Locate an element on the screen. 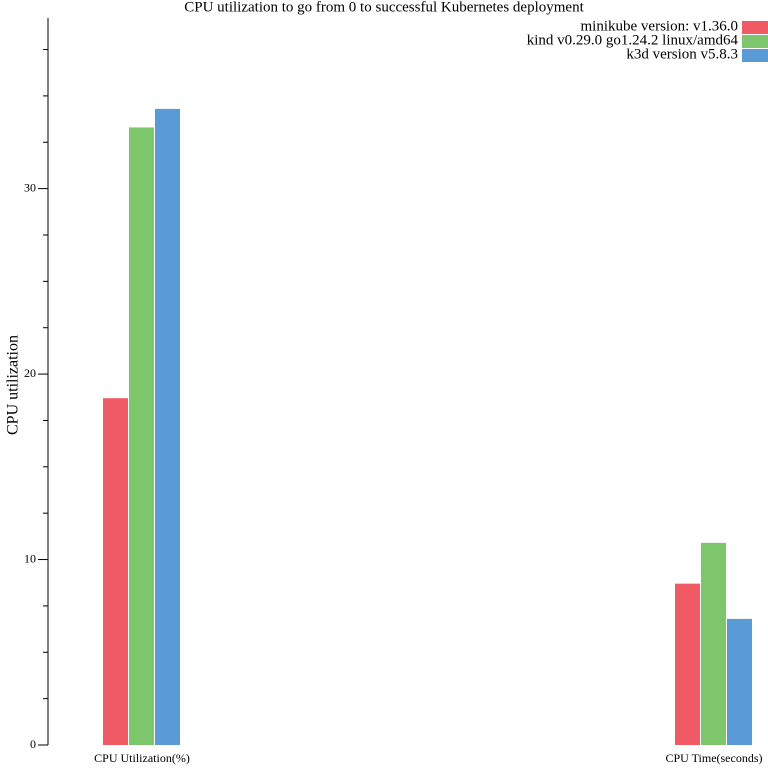  y-tick-label: 20 is located at coordinates (30, 373).